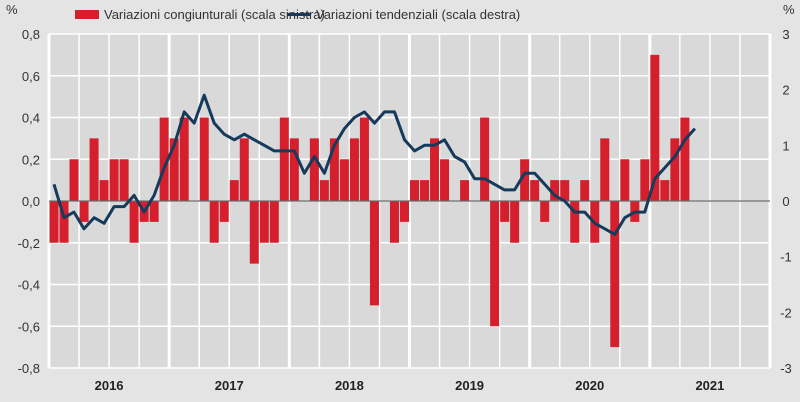  What do you see at coordinates (29, 326) in the screenshot?
I see `left-tick-label: -0,6` at bounding box center [29, 326].